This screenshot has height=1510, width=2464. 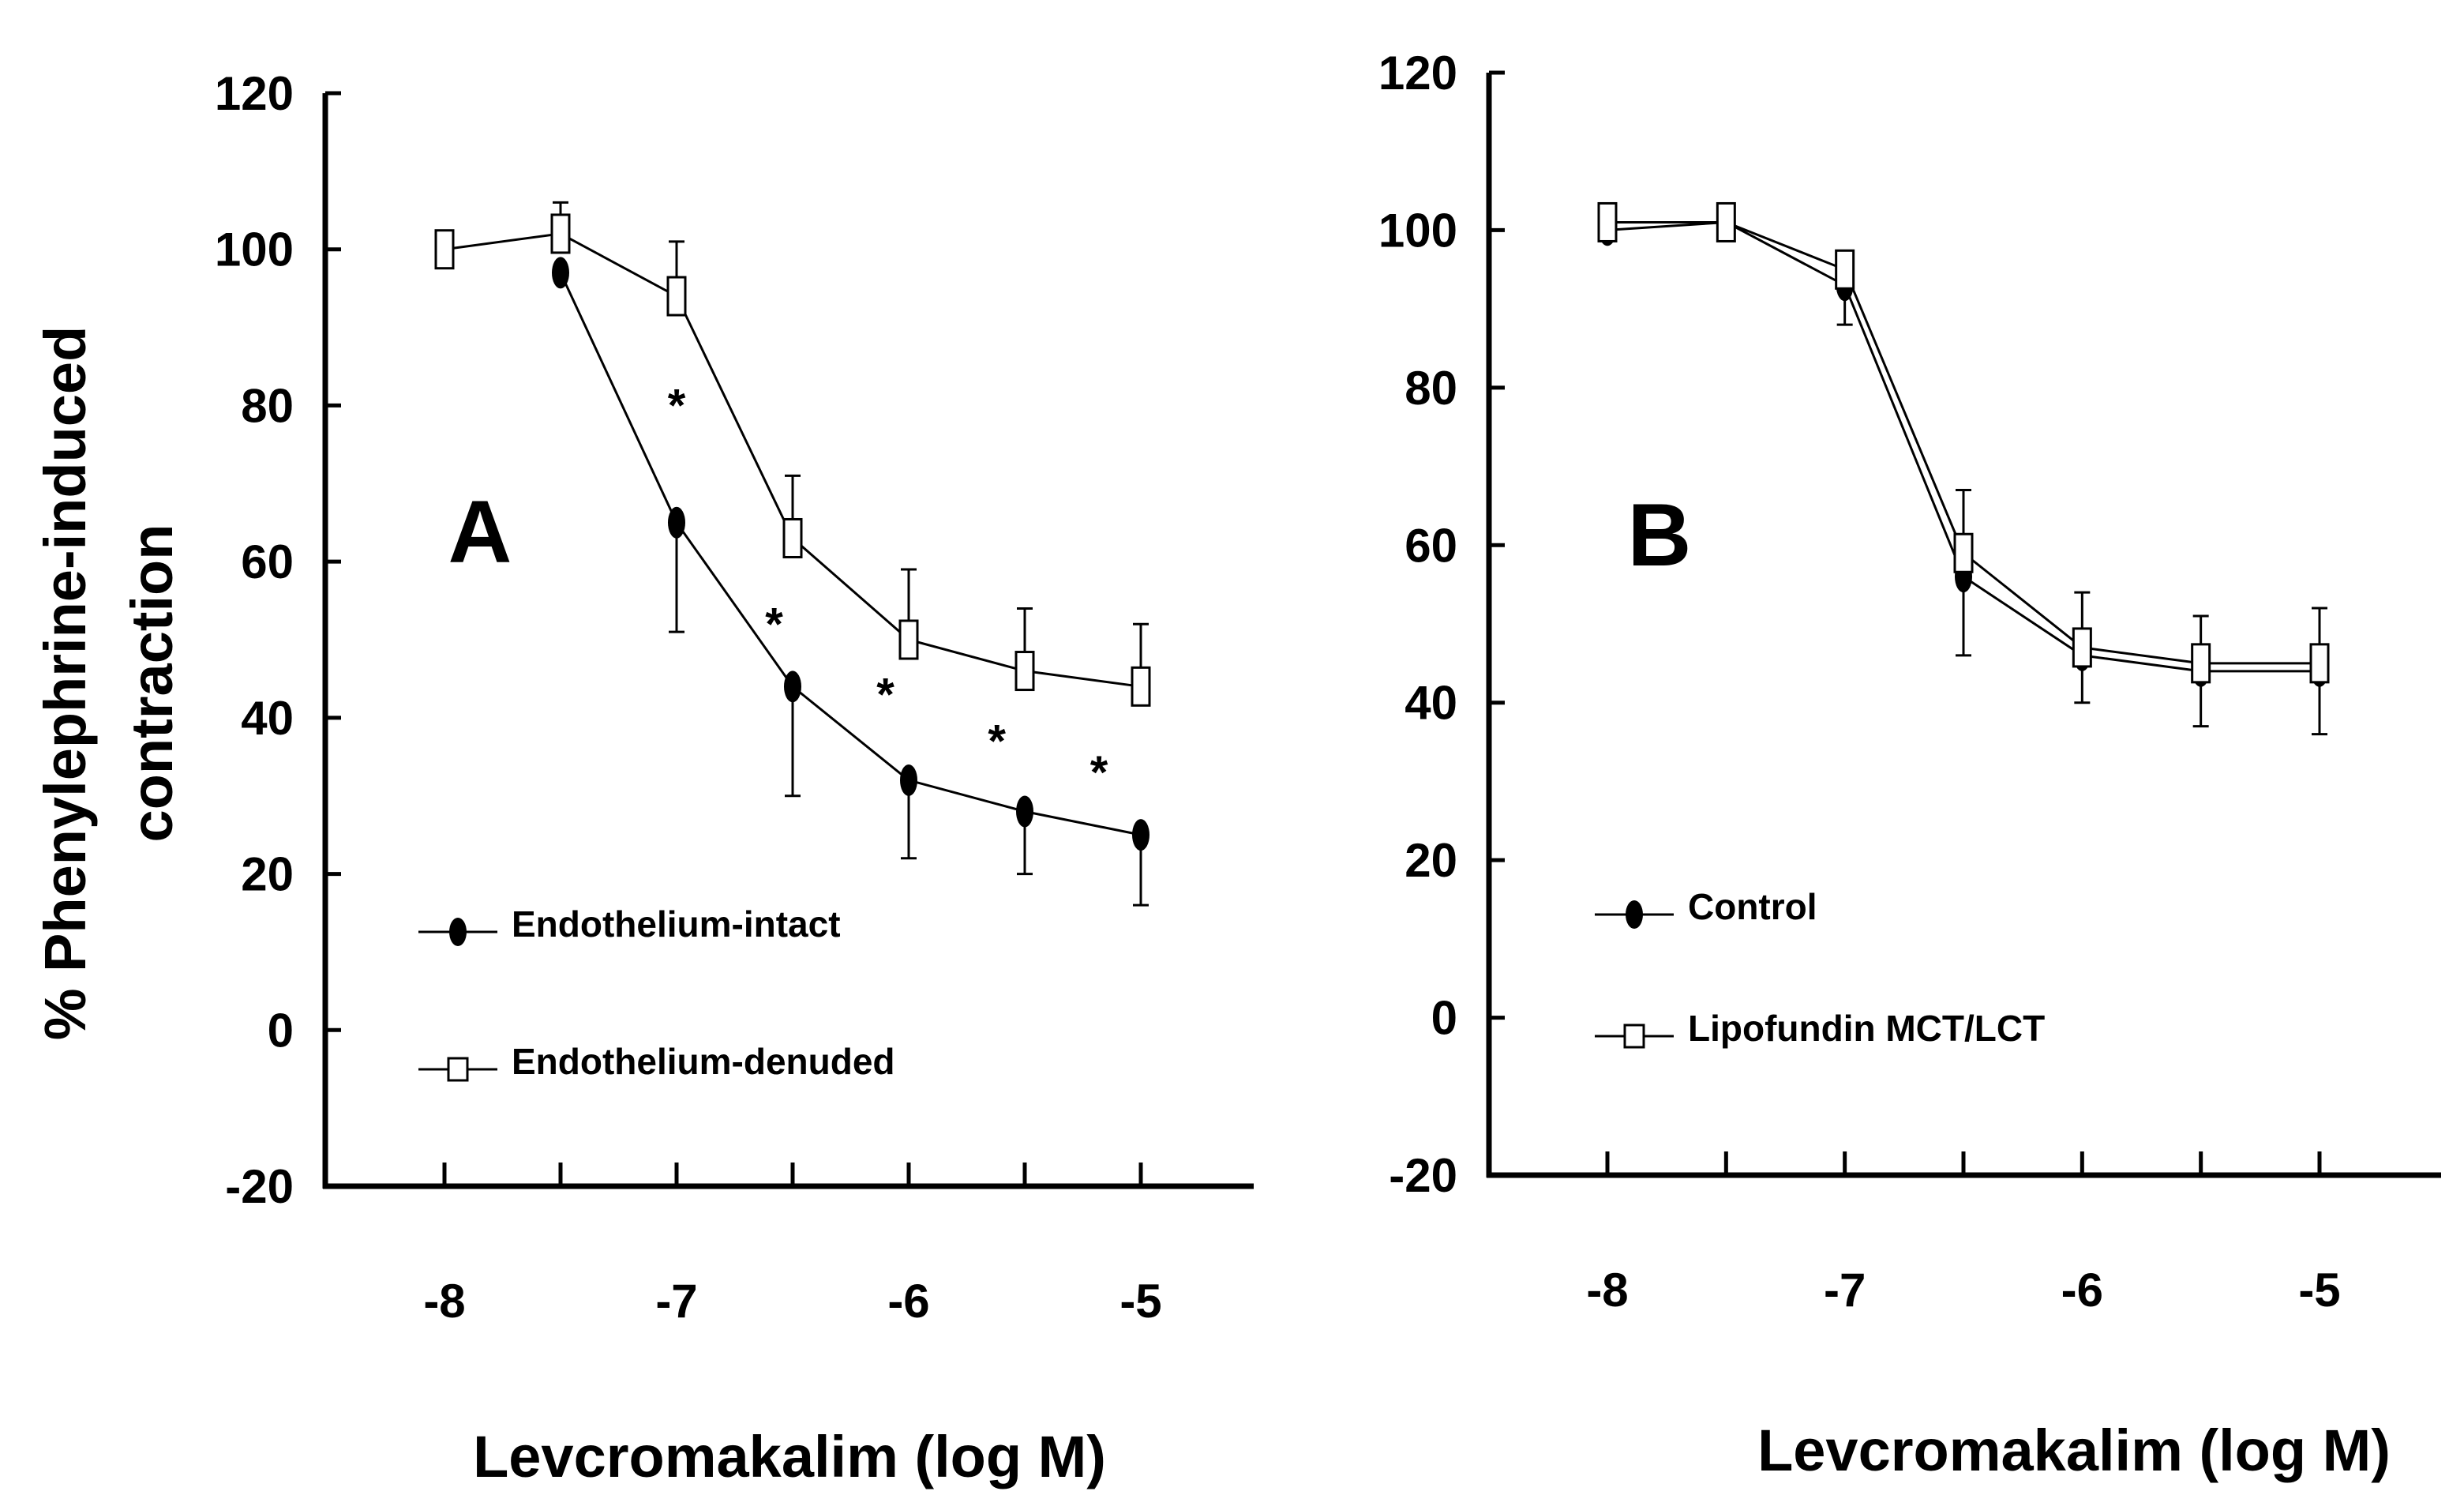 What do you see at coordinates (1635, 915) in the screenshot?
I see `panel-b-control-legend-marker` at bounding box center [1635, 915].